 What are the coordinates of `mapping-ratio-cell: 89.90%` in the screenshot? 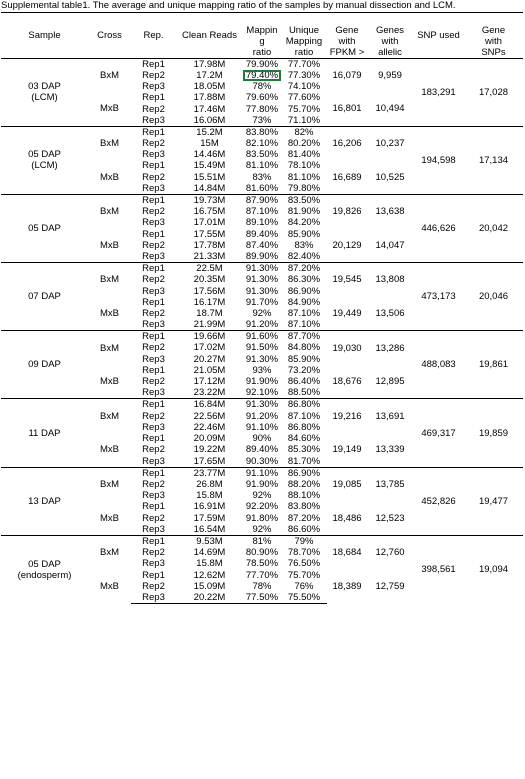 It's located at (262, 257).